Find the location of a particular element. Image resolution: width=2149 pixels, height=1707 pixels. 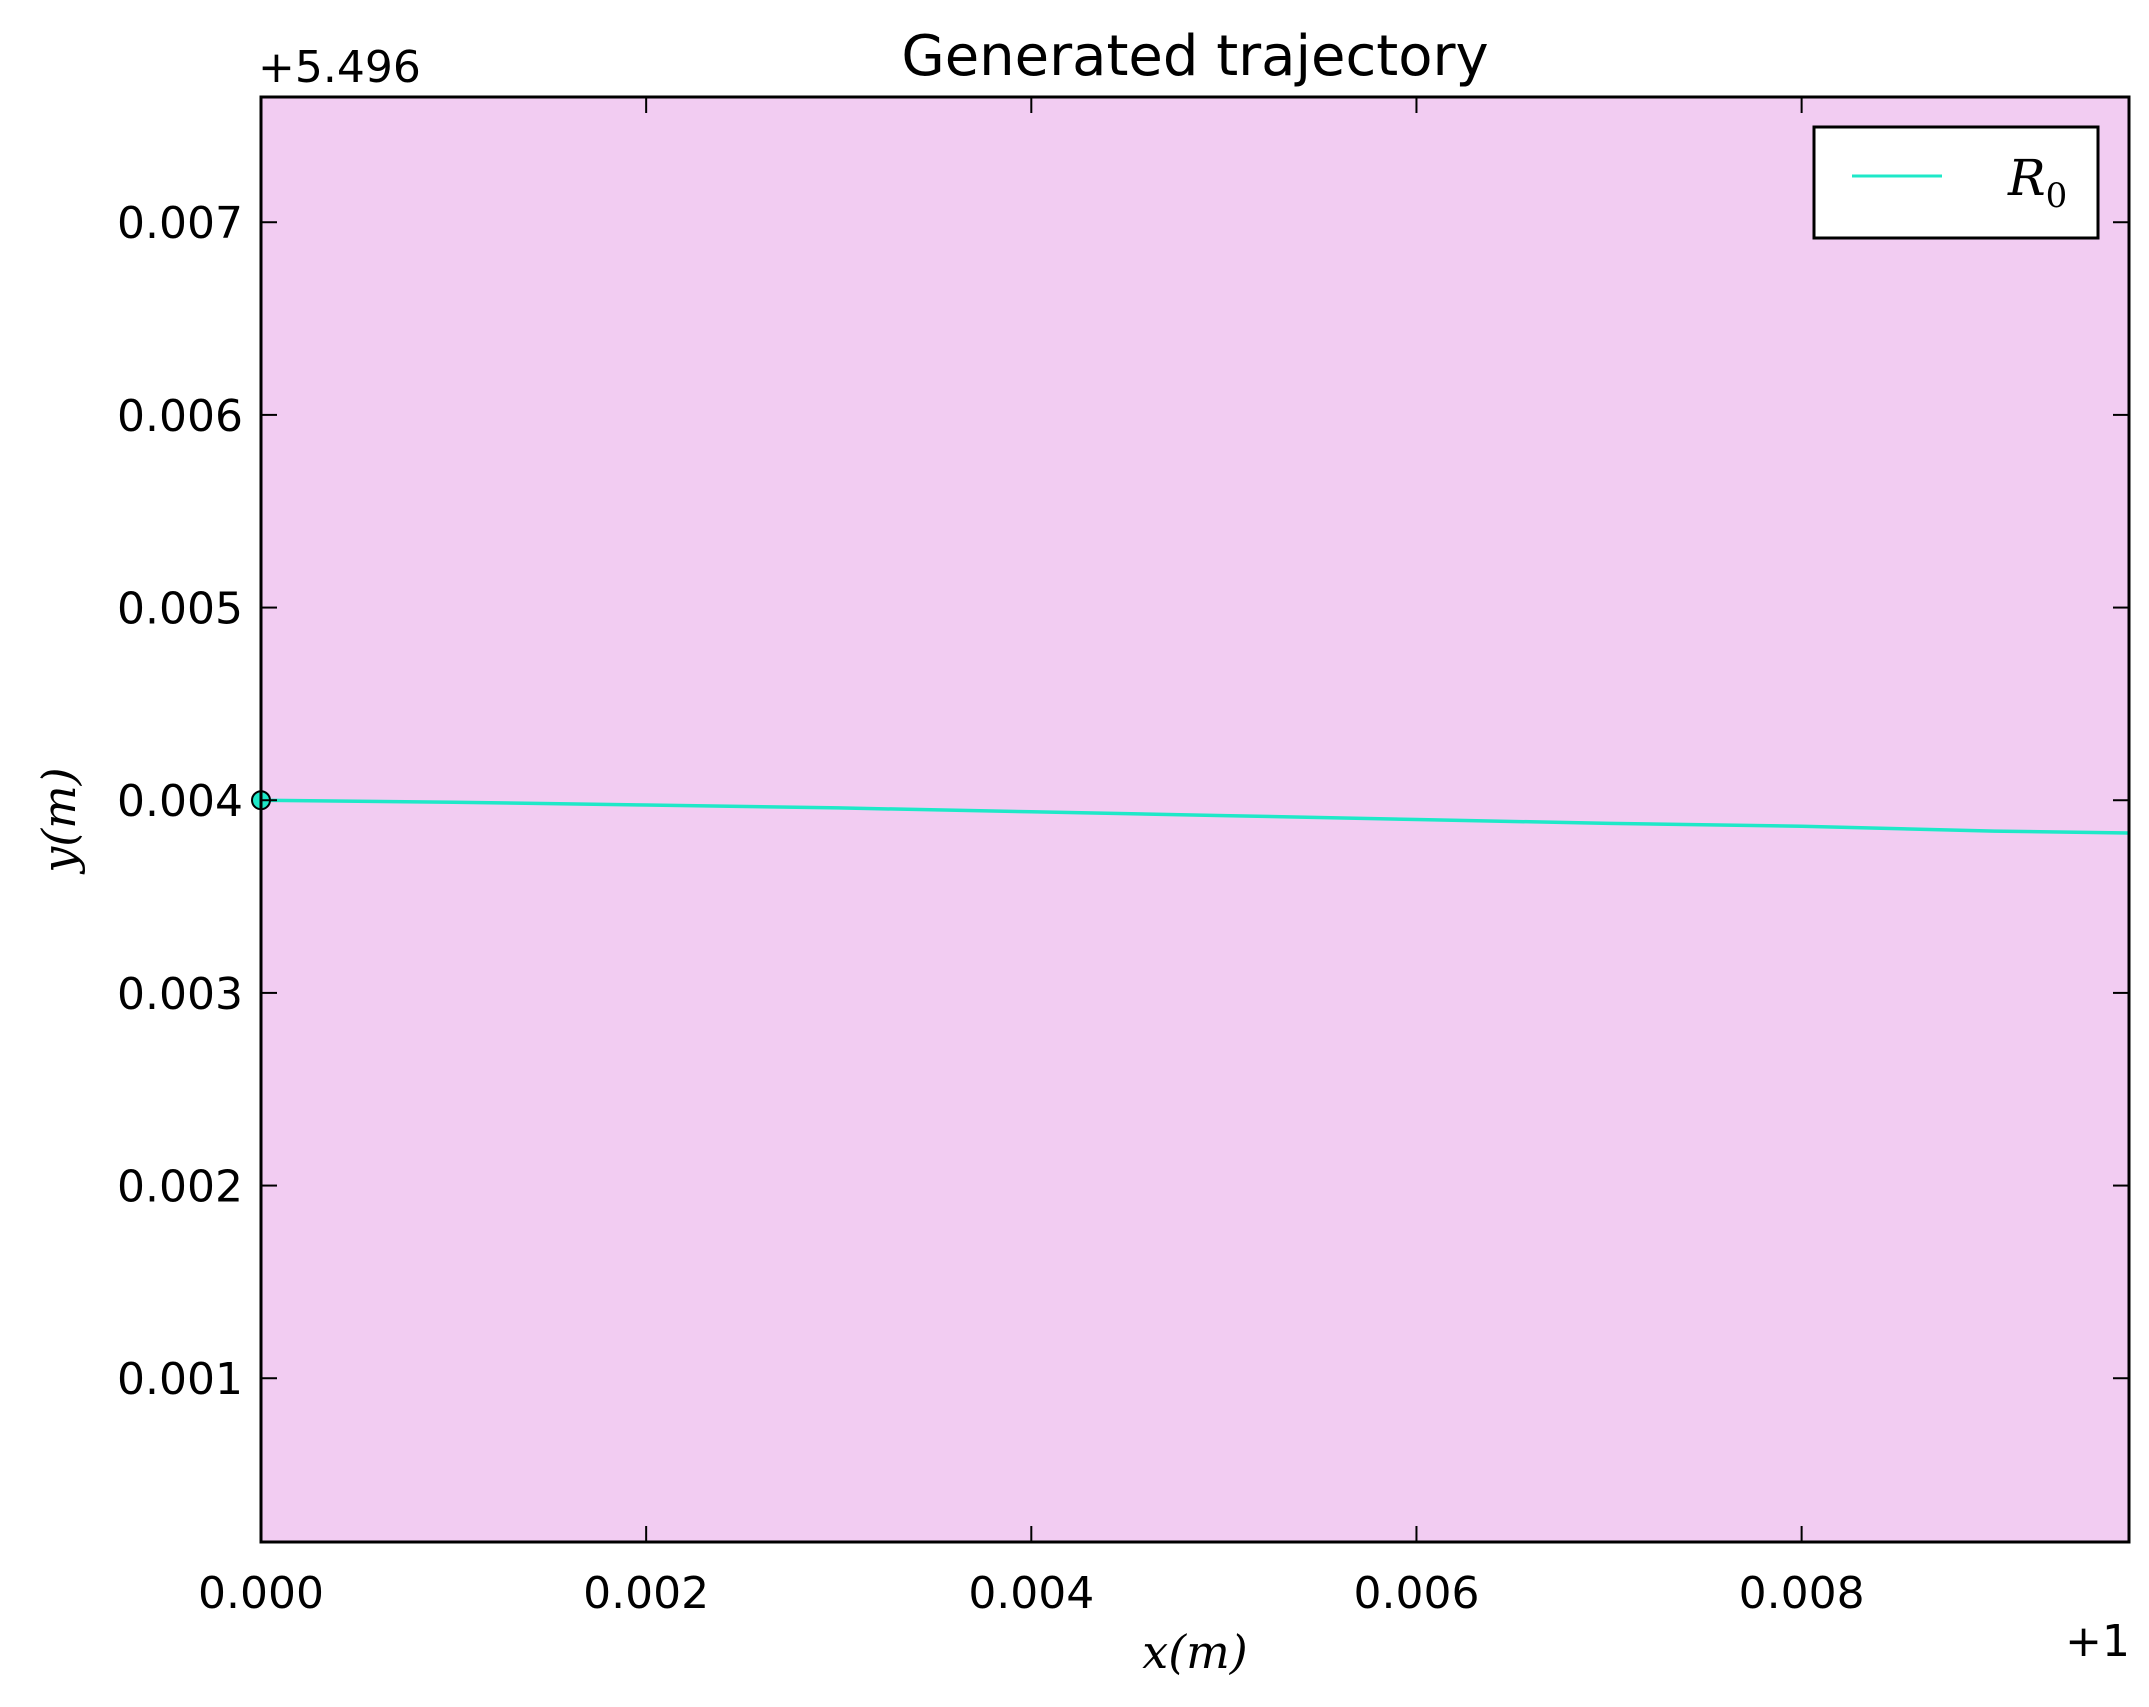

y-tick-label: 0.004 is located at coordinates (180, 801).